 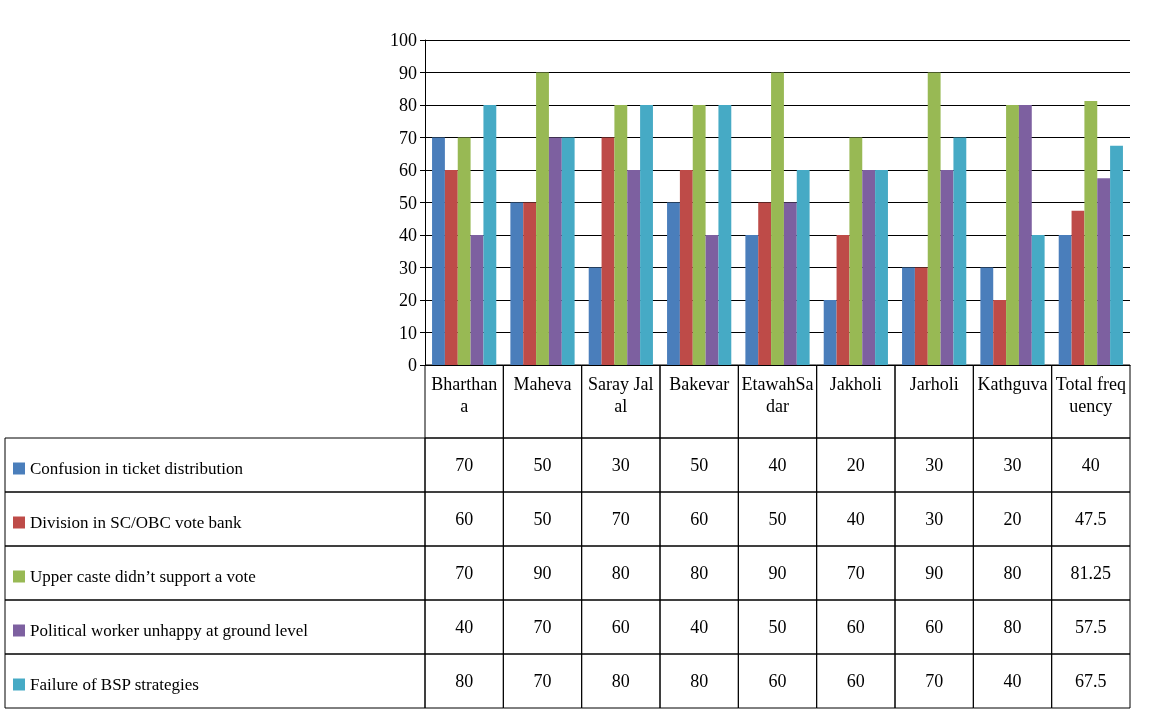 What do you see at coordinates (136, 522) in the screenshot?
I see `legend-label: Division in SC/OBC vote bank` at bounding box center [136, 522].